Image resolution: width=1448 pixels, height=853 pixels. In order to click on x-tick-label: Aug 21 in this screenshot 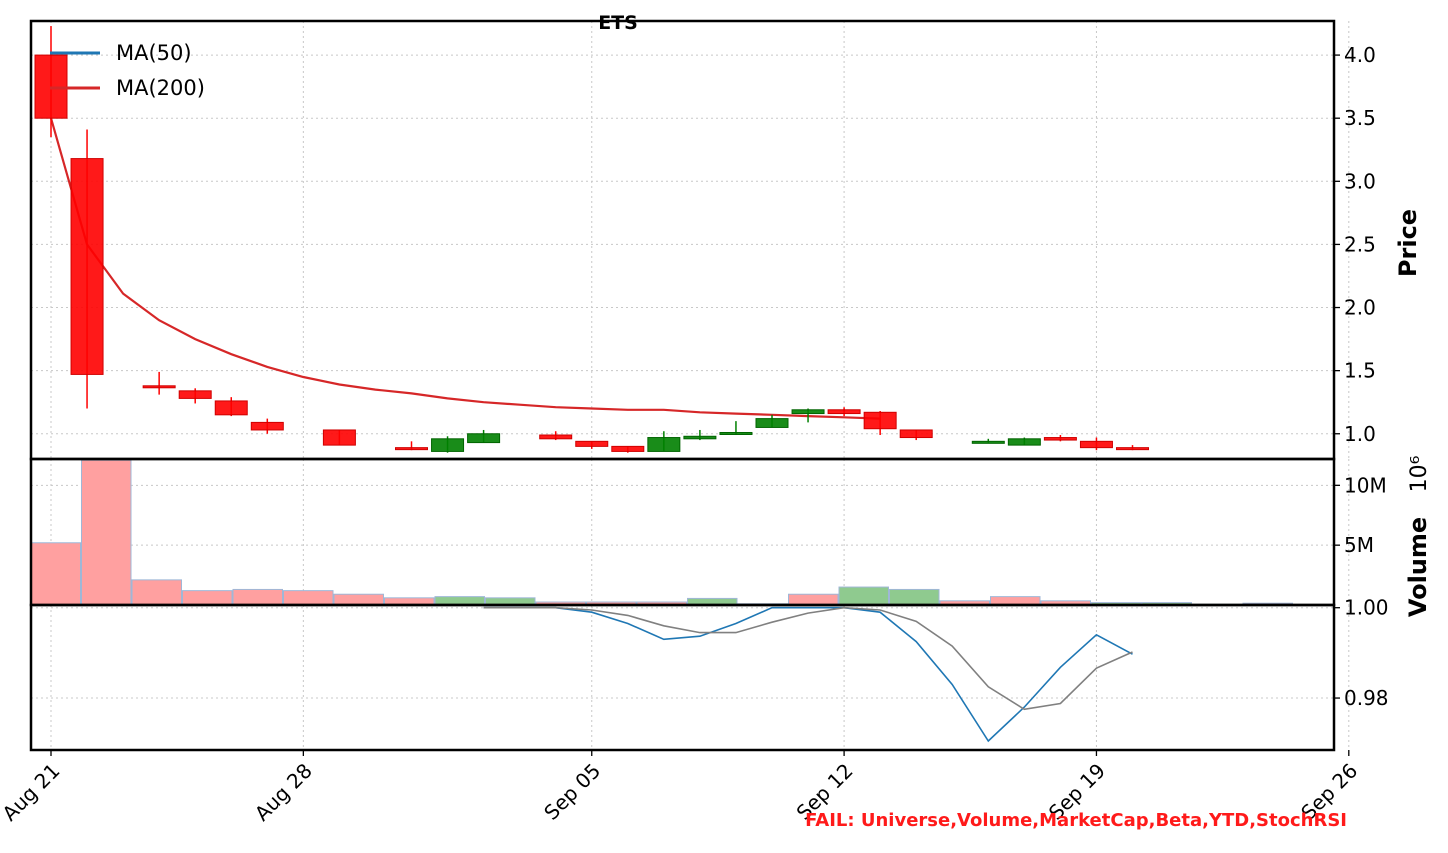, I will do `click(32, 792)`.